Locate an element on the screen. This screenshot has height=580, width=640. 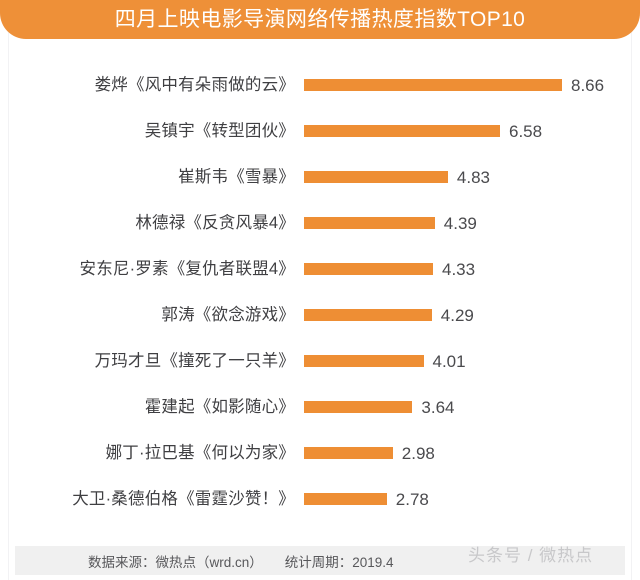
bar-row: 霍建起《如影随心》 3.64 is located at coordinates (320, 407).